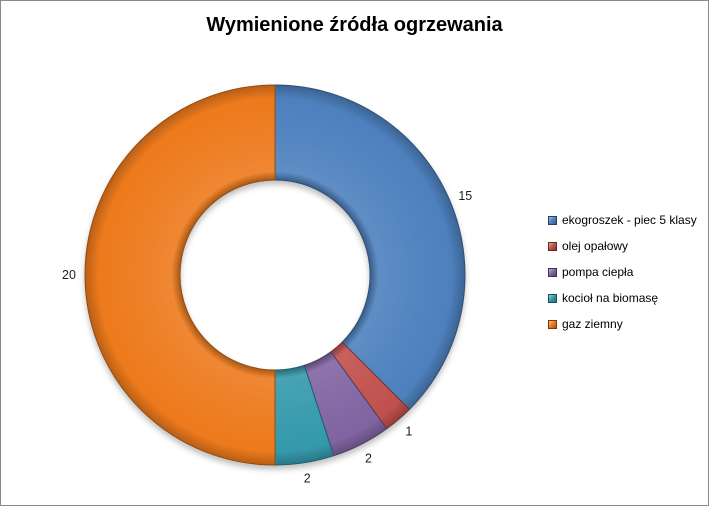 The height and width of the screenshot is (506, 709). What do you see at coordinates (408, 432) in the screenshot?
I see `data-label-olej-opalowy: 1` at bounding box center [408, 432].